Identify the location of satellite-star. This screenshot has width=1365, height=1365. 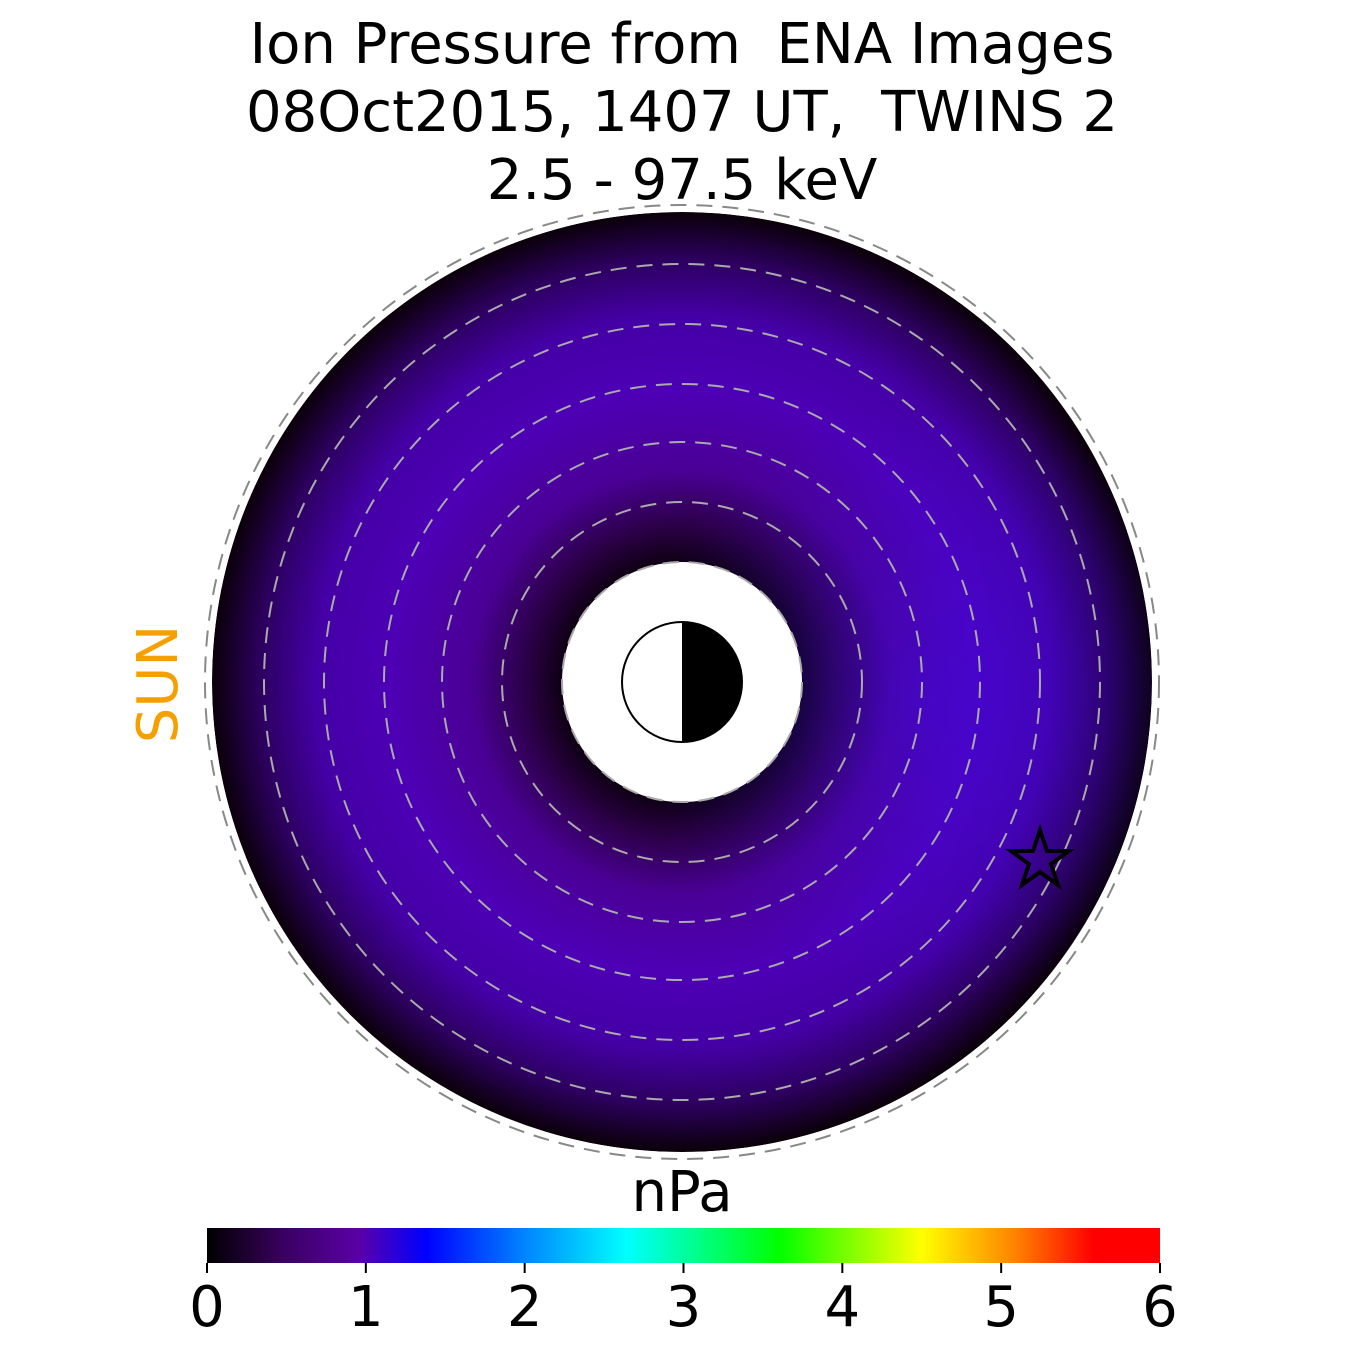
(1040, 857).